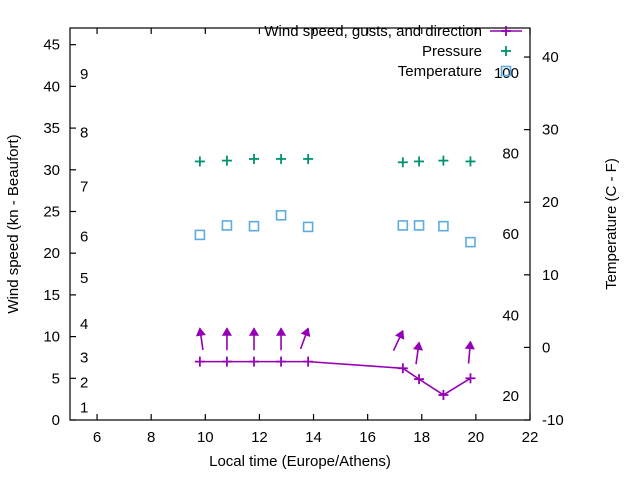  I want to click on y2-axis-tick-label: -10, so click(553, 420).